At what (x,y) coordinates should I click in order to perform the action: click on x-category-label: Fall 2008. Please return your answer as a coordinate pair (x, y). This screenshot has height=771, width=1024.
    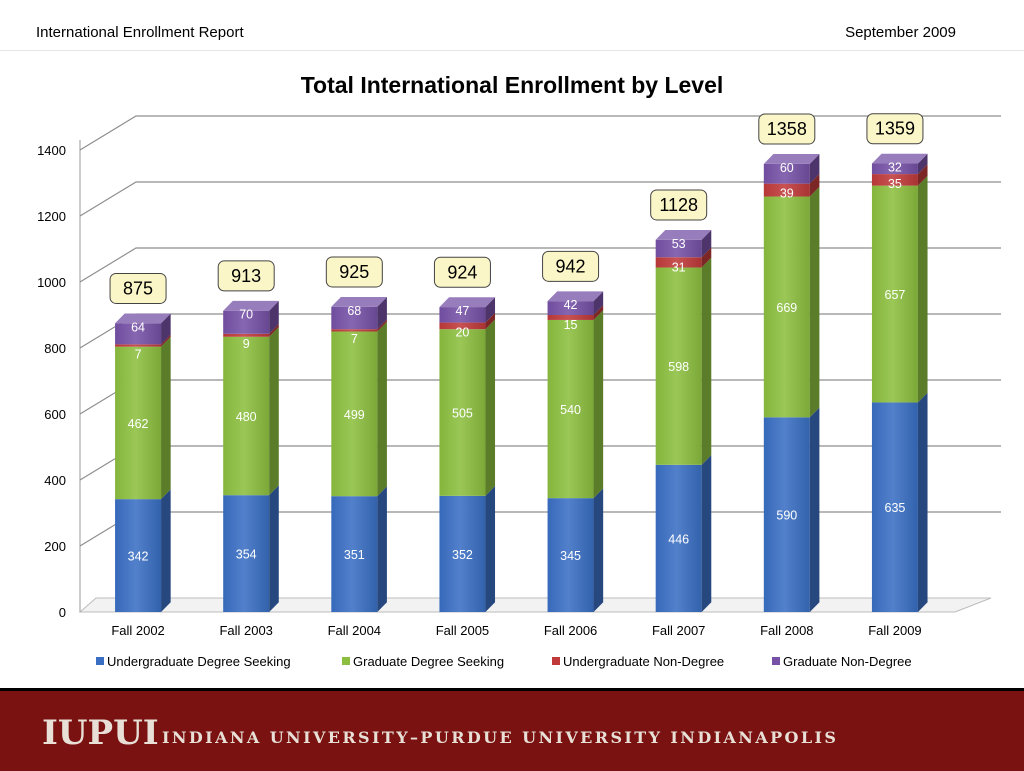
    Looking at the image, I should click on (786, 630).